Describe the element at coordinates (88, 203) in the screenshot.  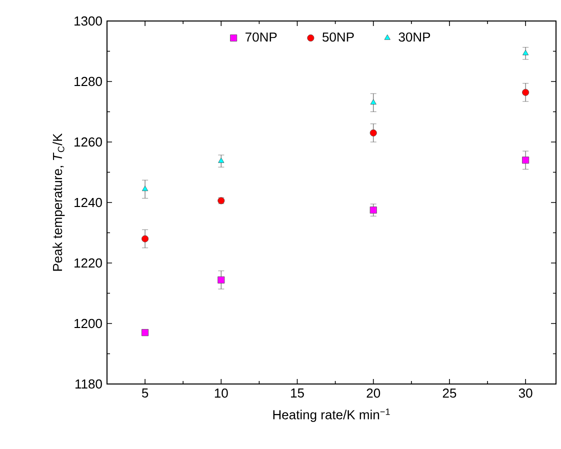
I see `y-tick-label: 1240` at that location.